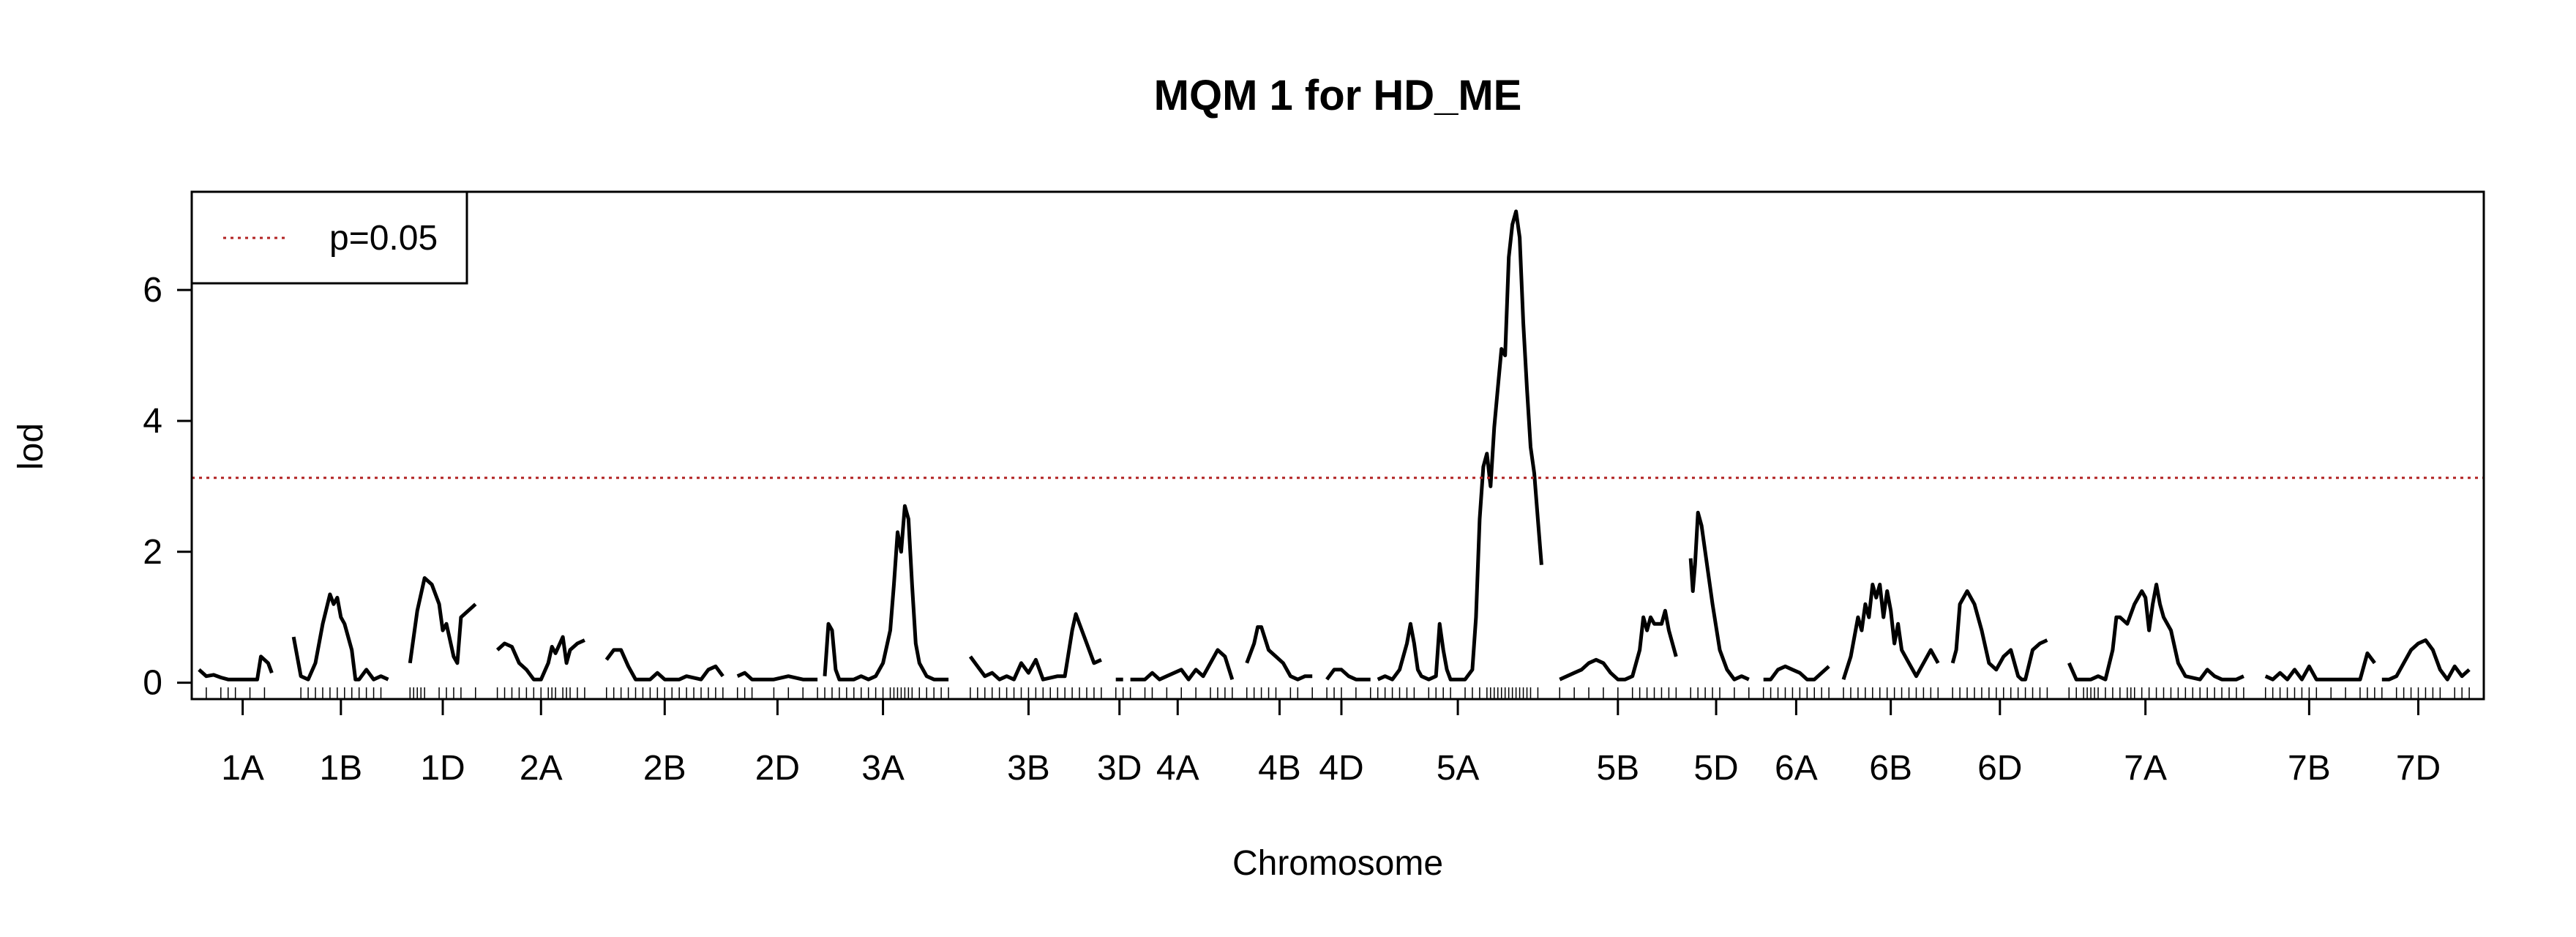 This screenshot has width=2576, height=937. I want to click on x-tick-label-7d: 7D, so click(2418, 769).